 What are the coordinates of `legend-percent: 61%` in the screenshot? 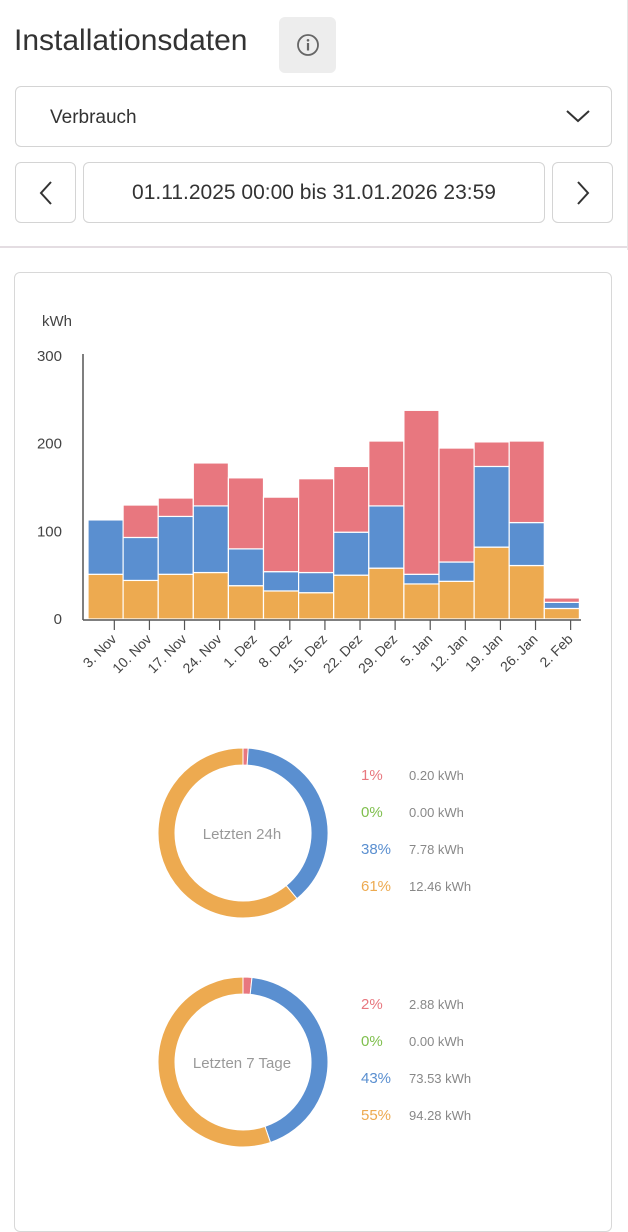 It's located at (376, 886).